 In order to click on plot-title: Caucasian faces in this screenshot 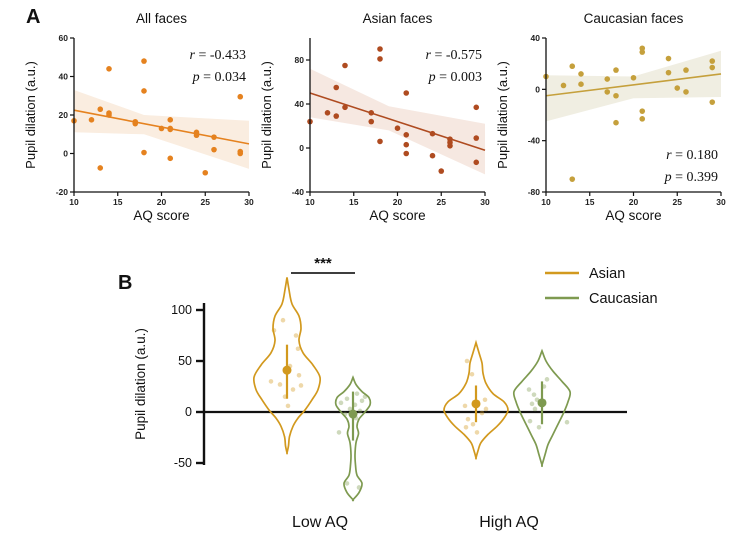, I will do `click(634, 18)`.